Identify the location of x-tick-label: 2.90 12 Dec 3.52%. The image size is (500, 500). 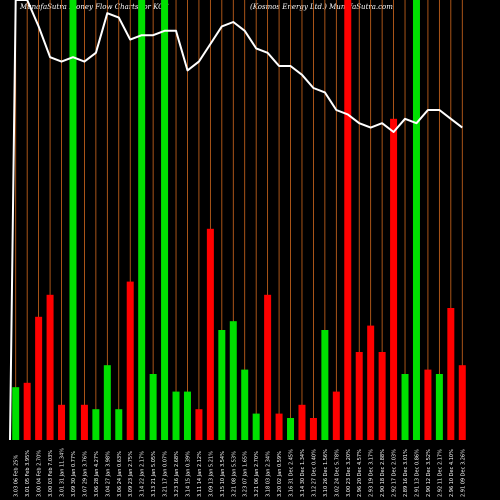
(429, 473).